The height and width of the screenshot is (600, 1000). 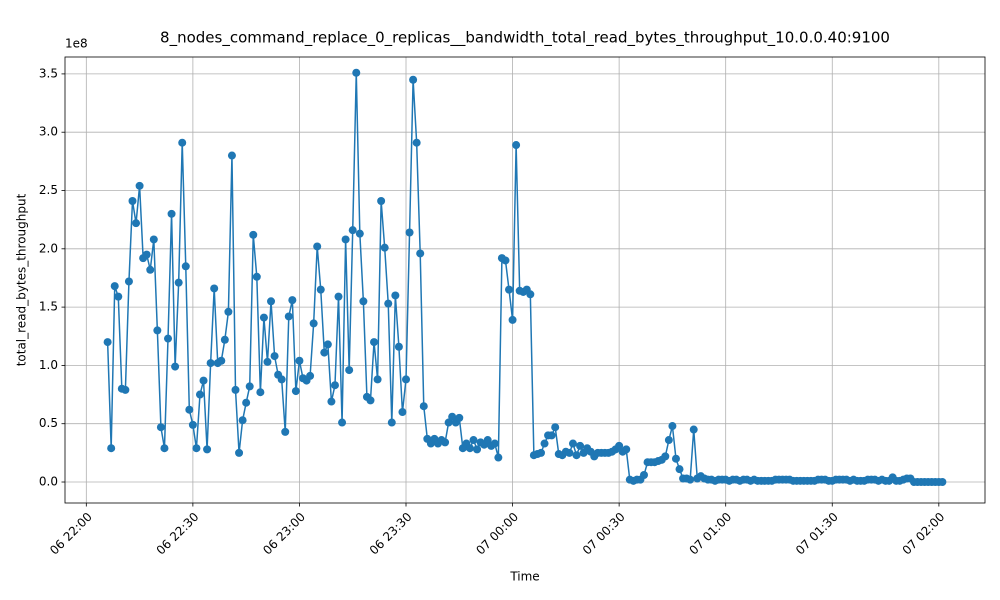 I want to click on y-tick-label: 2.0, so click(x=48, y=248).